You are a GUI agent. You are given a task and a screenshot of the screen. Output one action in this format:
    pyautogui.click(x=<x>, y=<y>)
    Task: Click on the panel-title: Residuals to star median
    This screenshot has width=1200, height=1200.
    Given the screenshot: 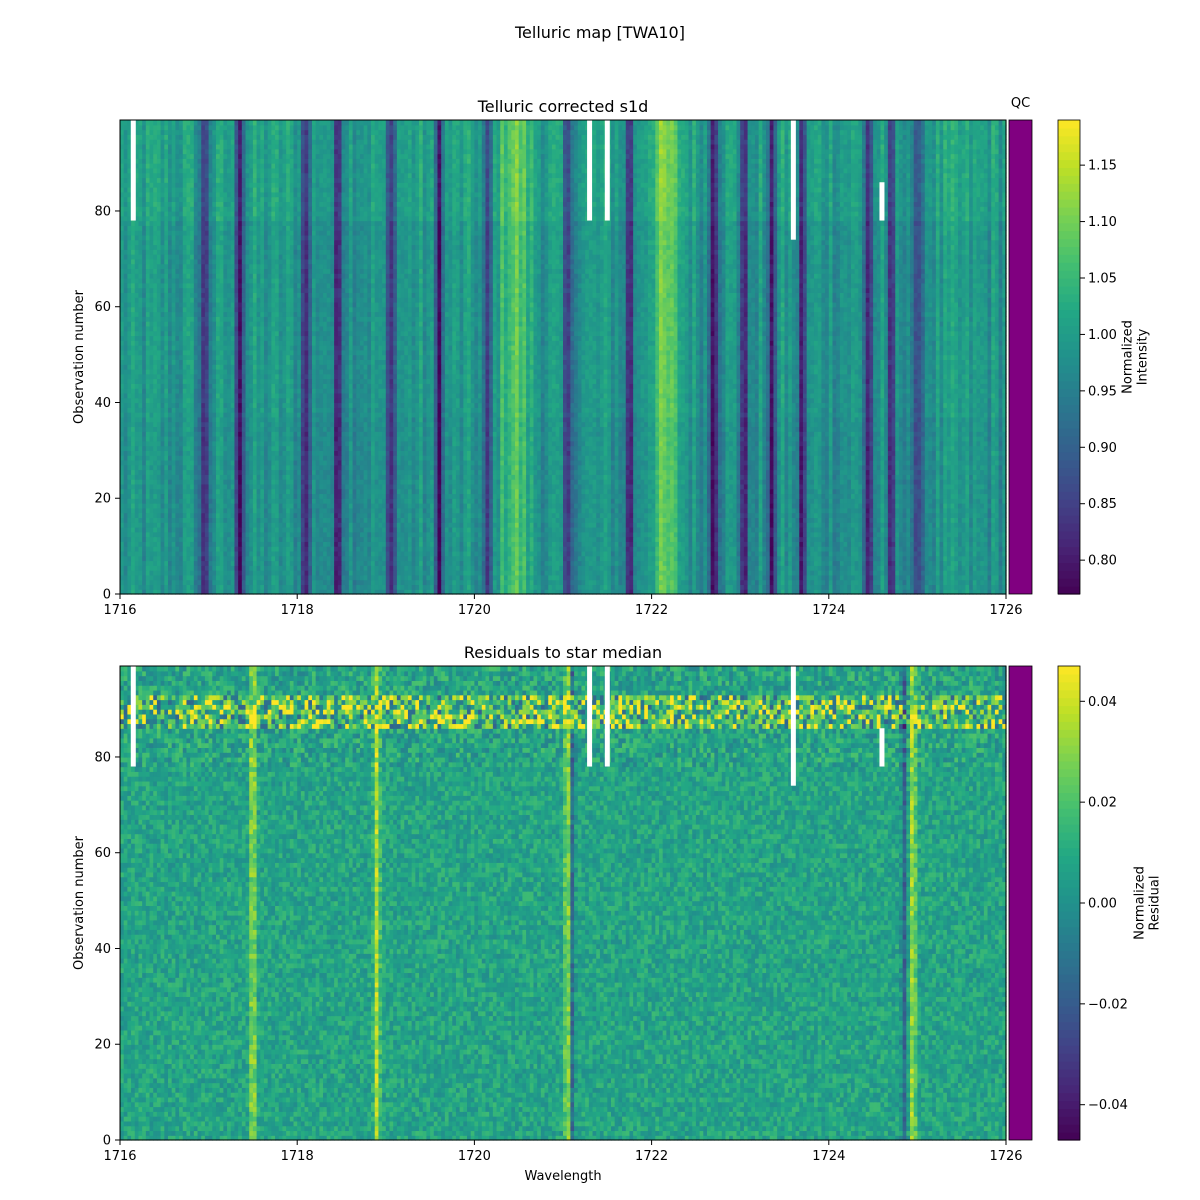 What is the action you would take?
    pyautogui.click(x=563, y=652)
    